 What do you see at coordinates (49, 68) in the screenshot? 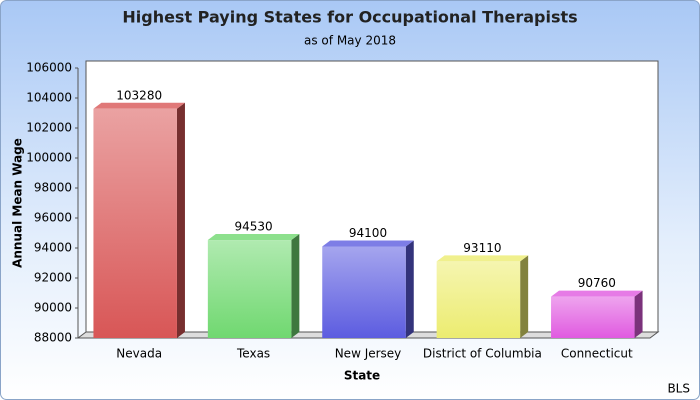
I see `y-tick-label: 106000` at bounding box center [49, 68].